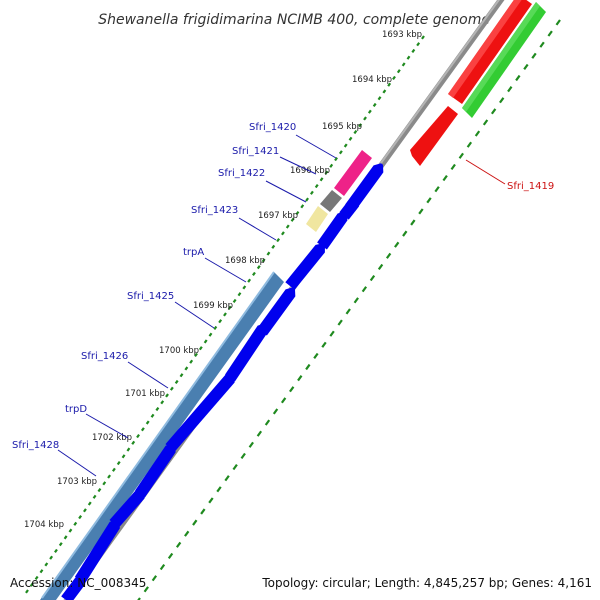 The width and height of the screenshot is (600, 600). Describe the element at coordinates (150, 296) in the screenshot. I see `gene-label: Sfri_1425` at that location.